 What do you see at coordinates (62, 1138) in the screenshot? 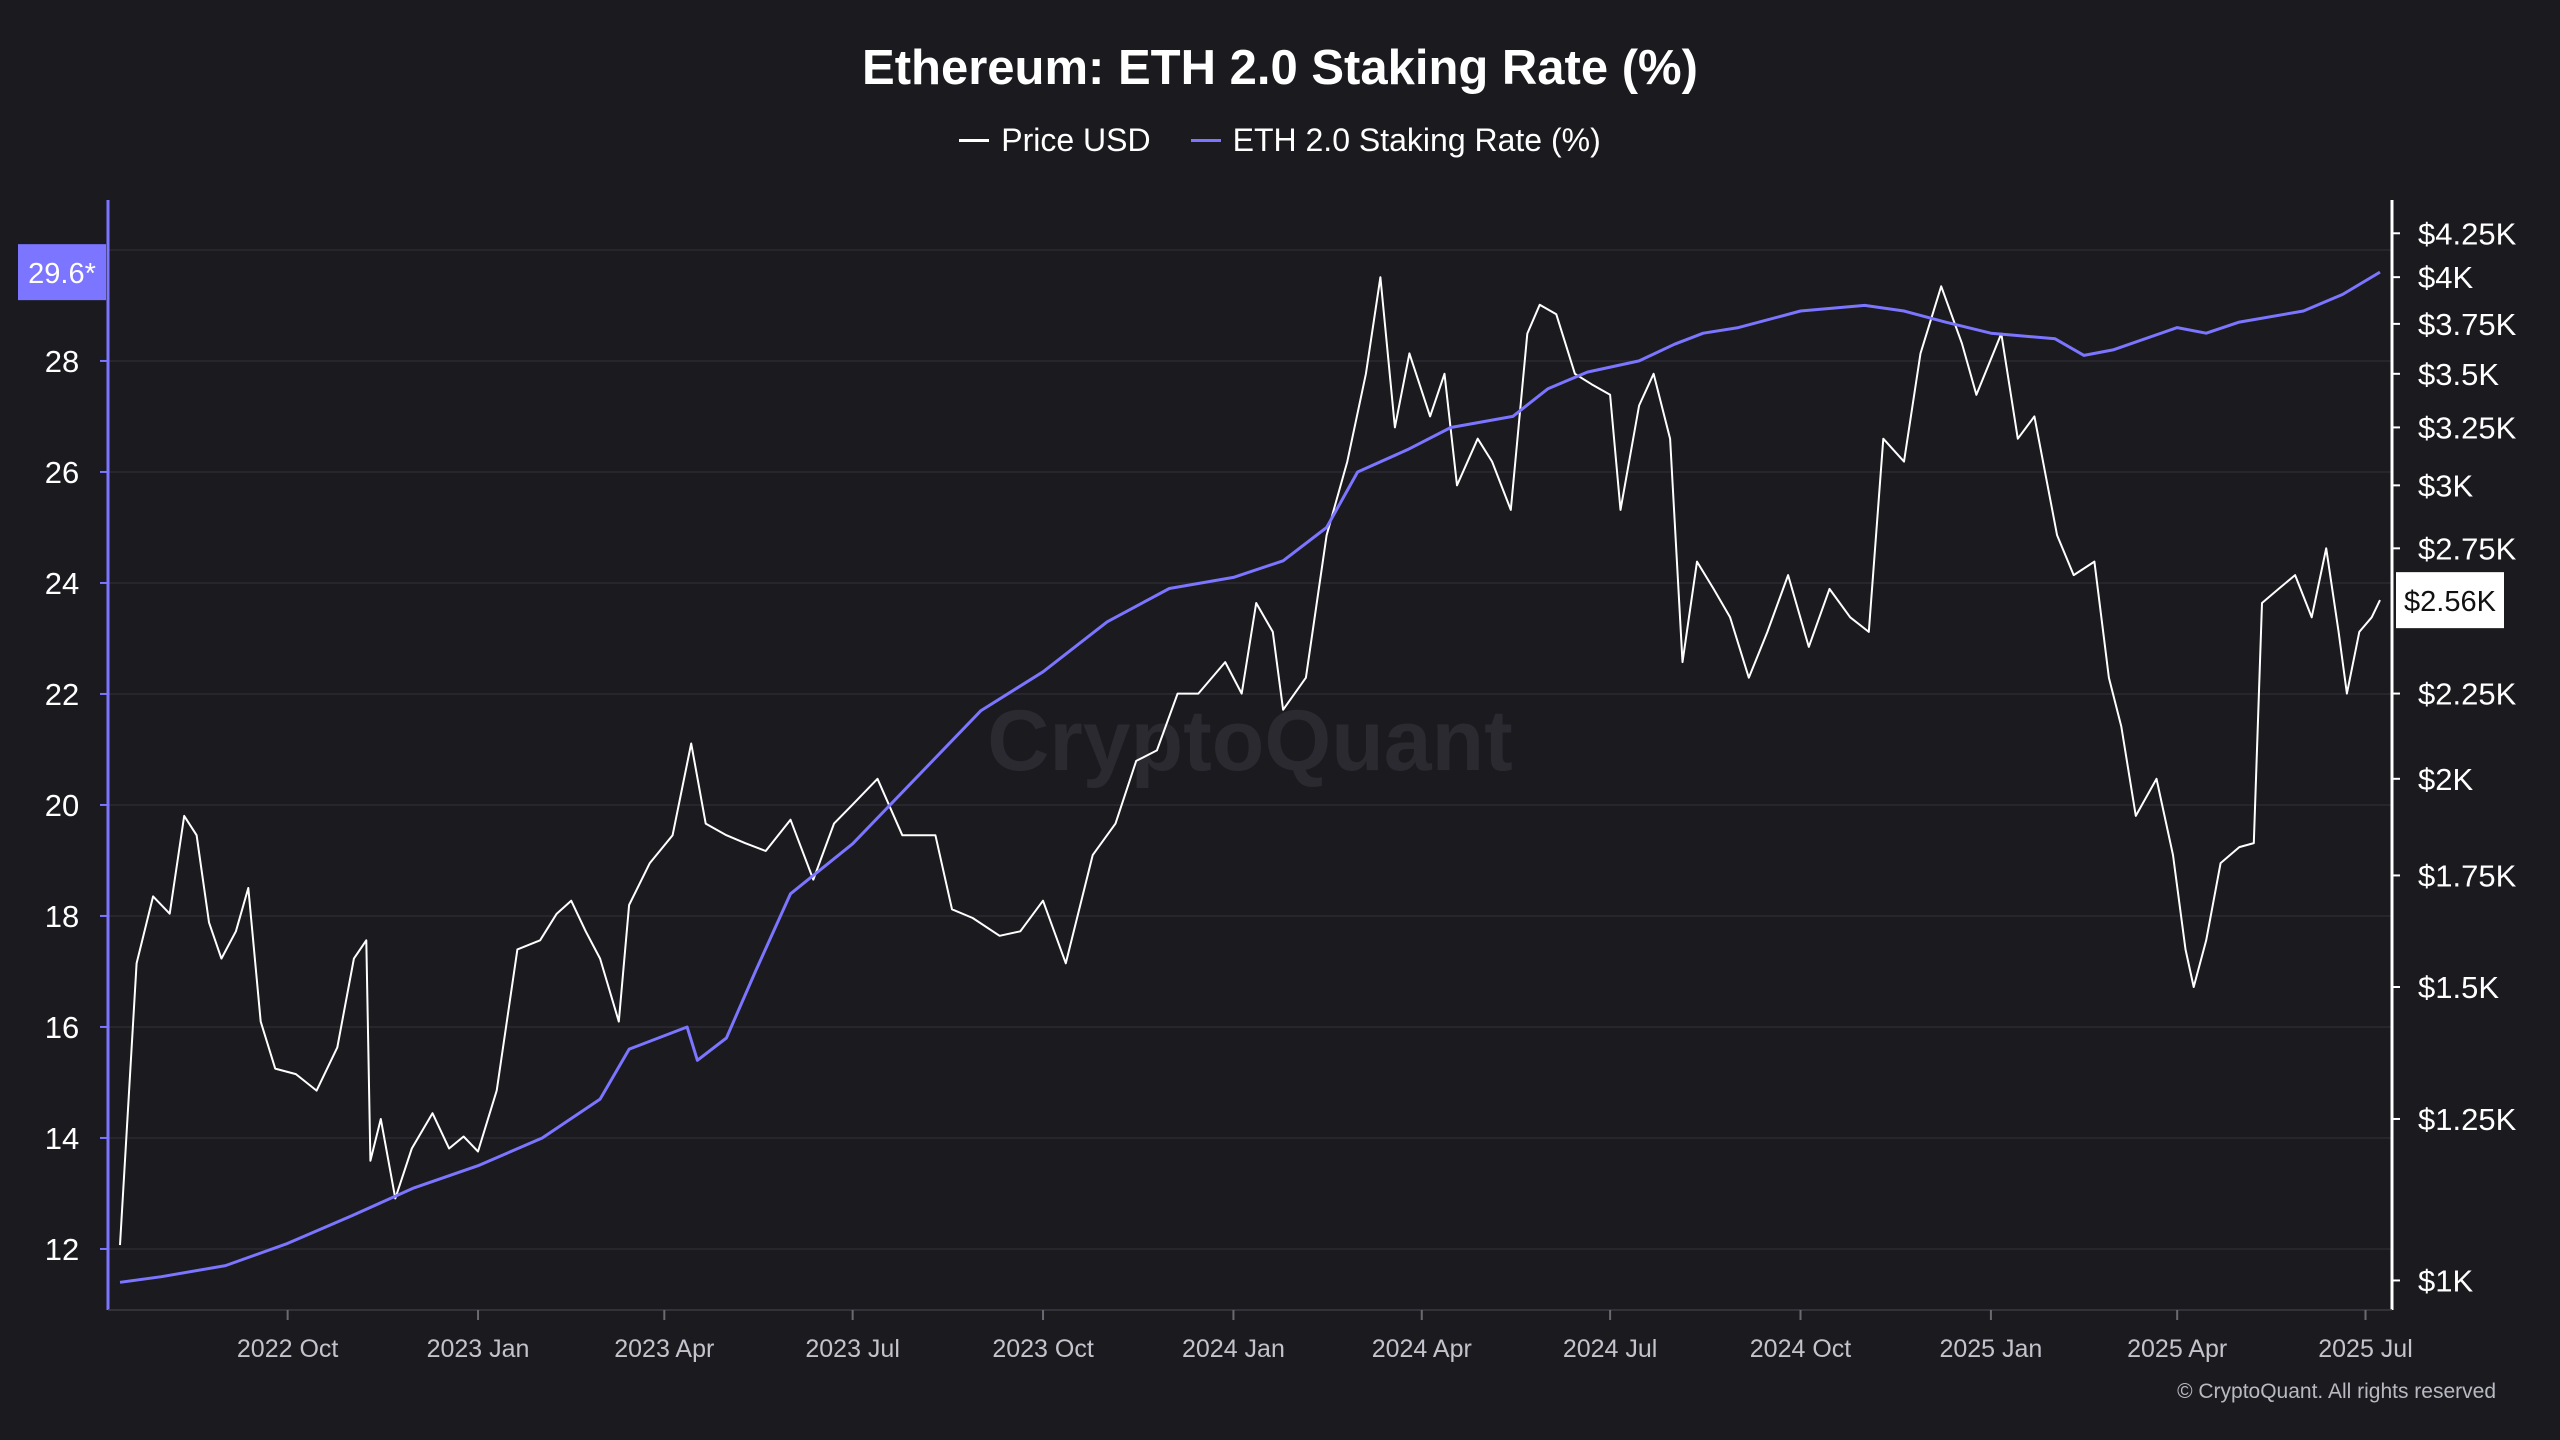
I see `left-tick-label: 14` at bounding box center [62, 1138].